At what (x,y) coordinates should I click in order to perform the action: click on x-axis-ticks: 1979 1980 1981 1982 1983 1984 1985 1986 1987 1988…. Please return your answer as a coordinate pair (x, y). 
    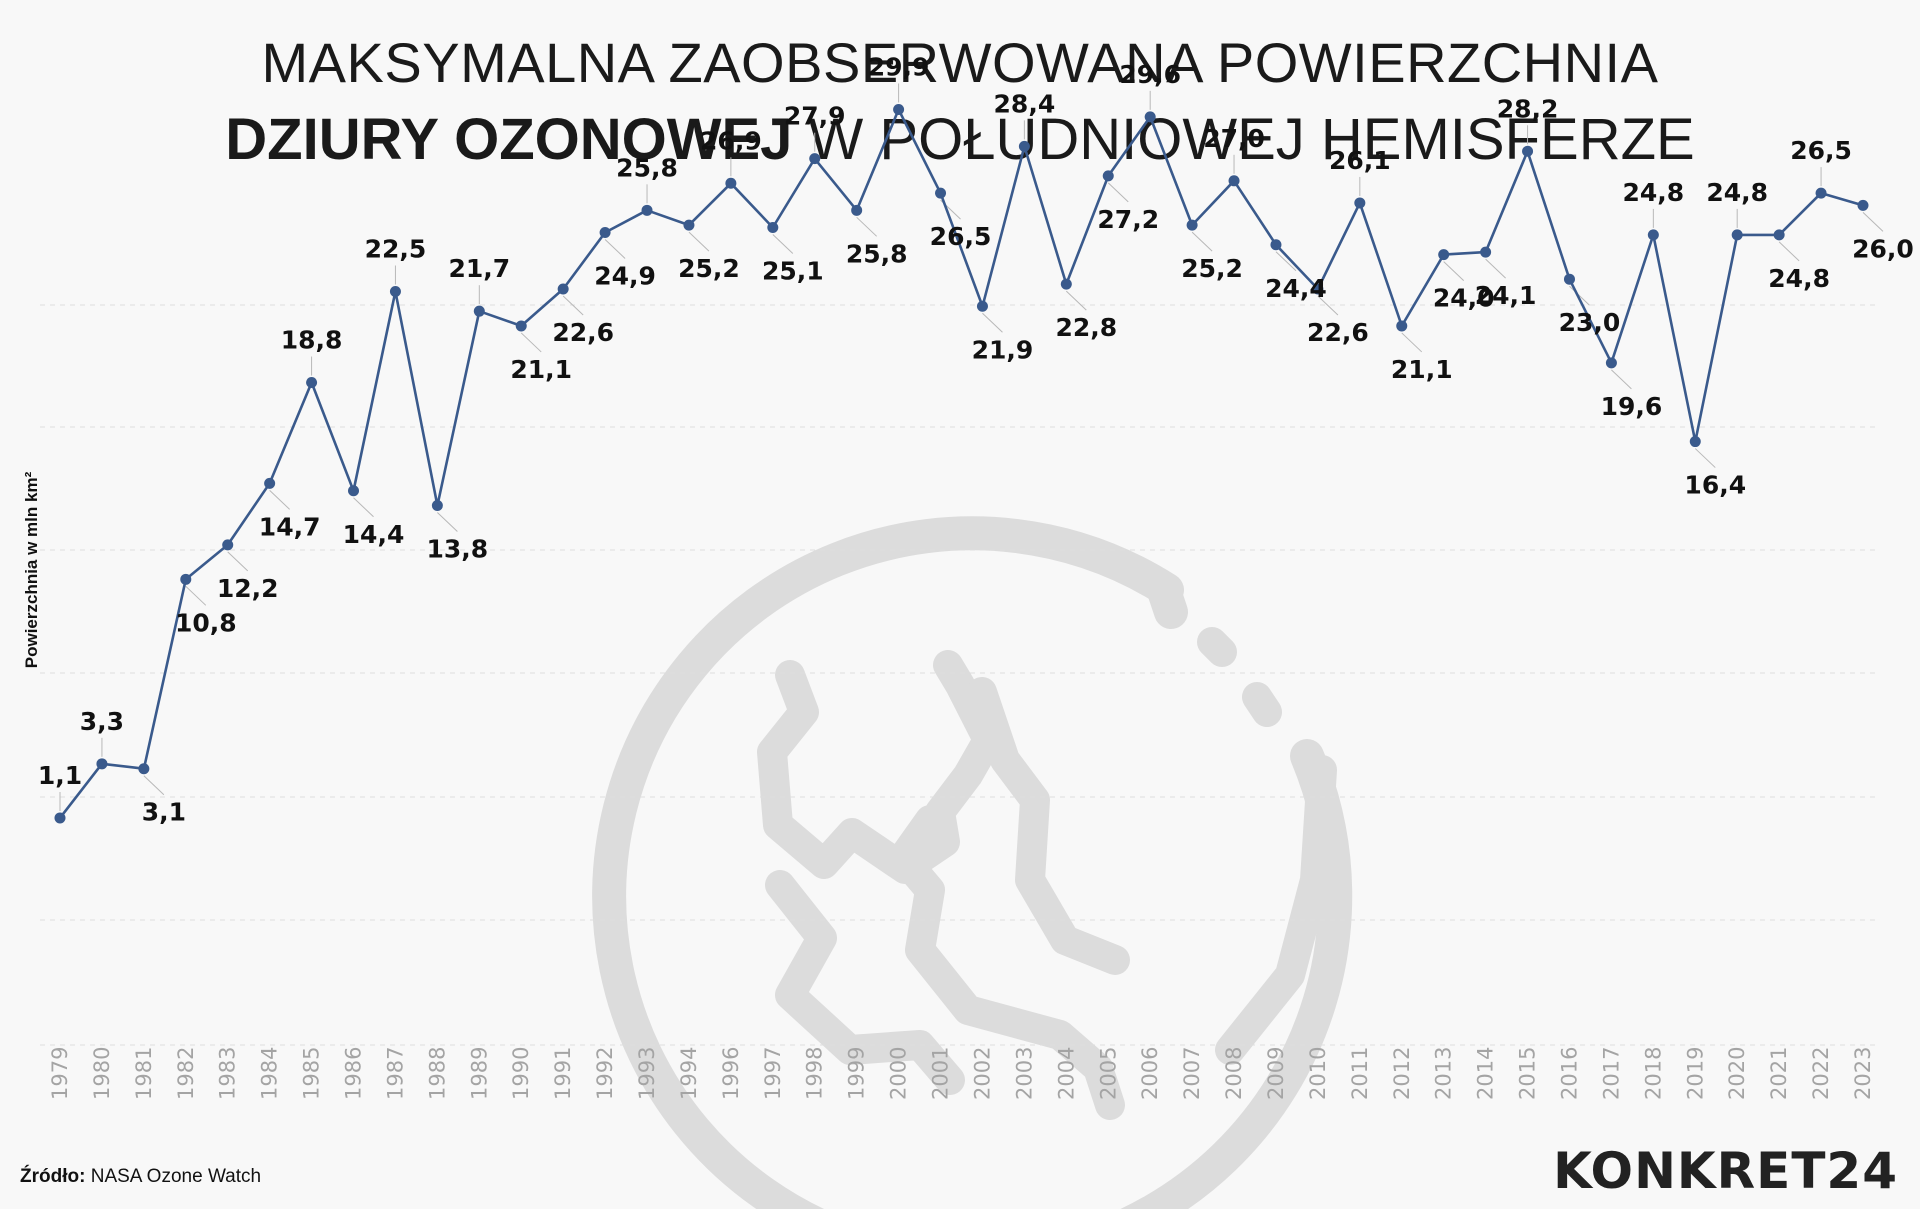
    Looking at the image, I should click on (961, 1073).